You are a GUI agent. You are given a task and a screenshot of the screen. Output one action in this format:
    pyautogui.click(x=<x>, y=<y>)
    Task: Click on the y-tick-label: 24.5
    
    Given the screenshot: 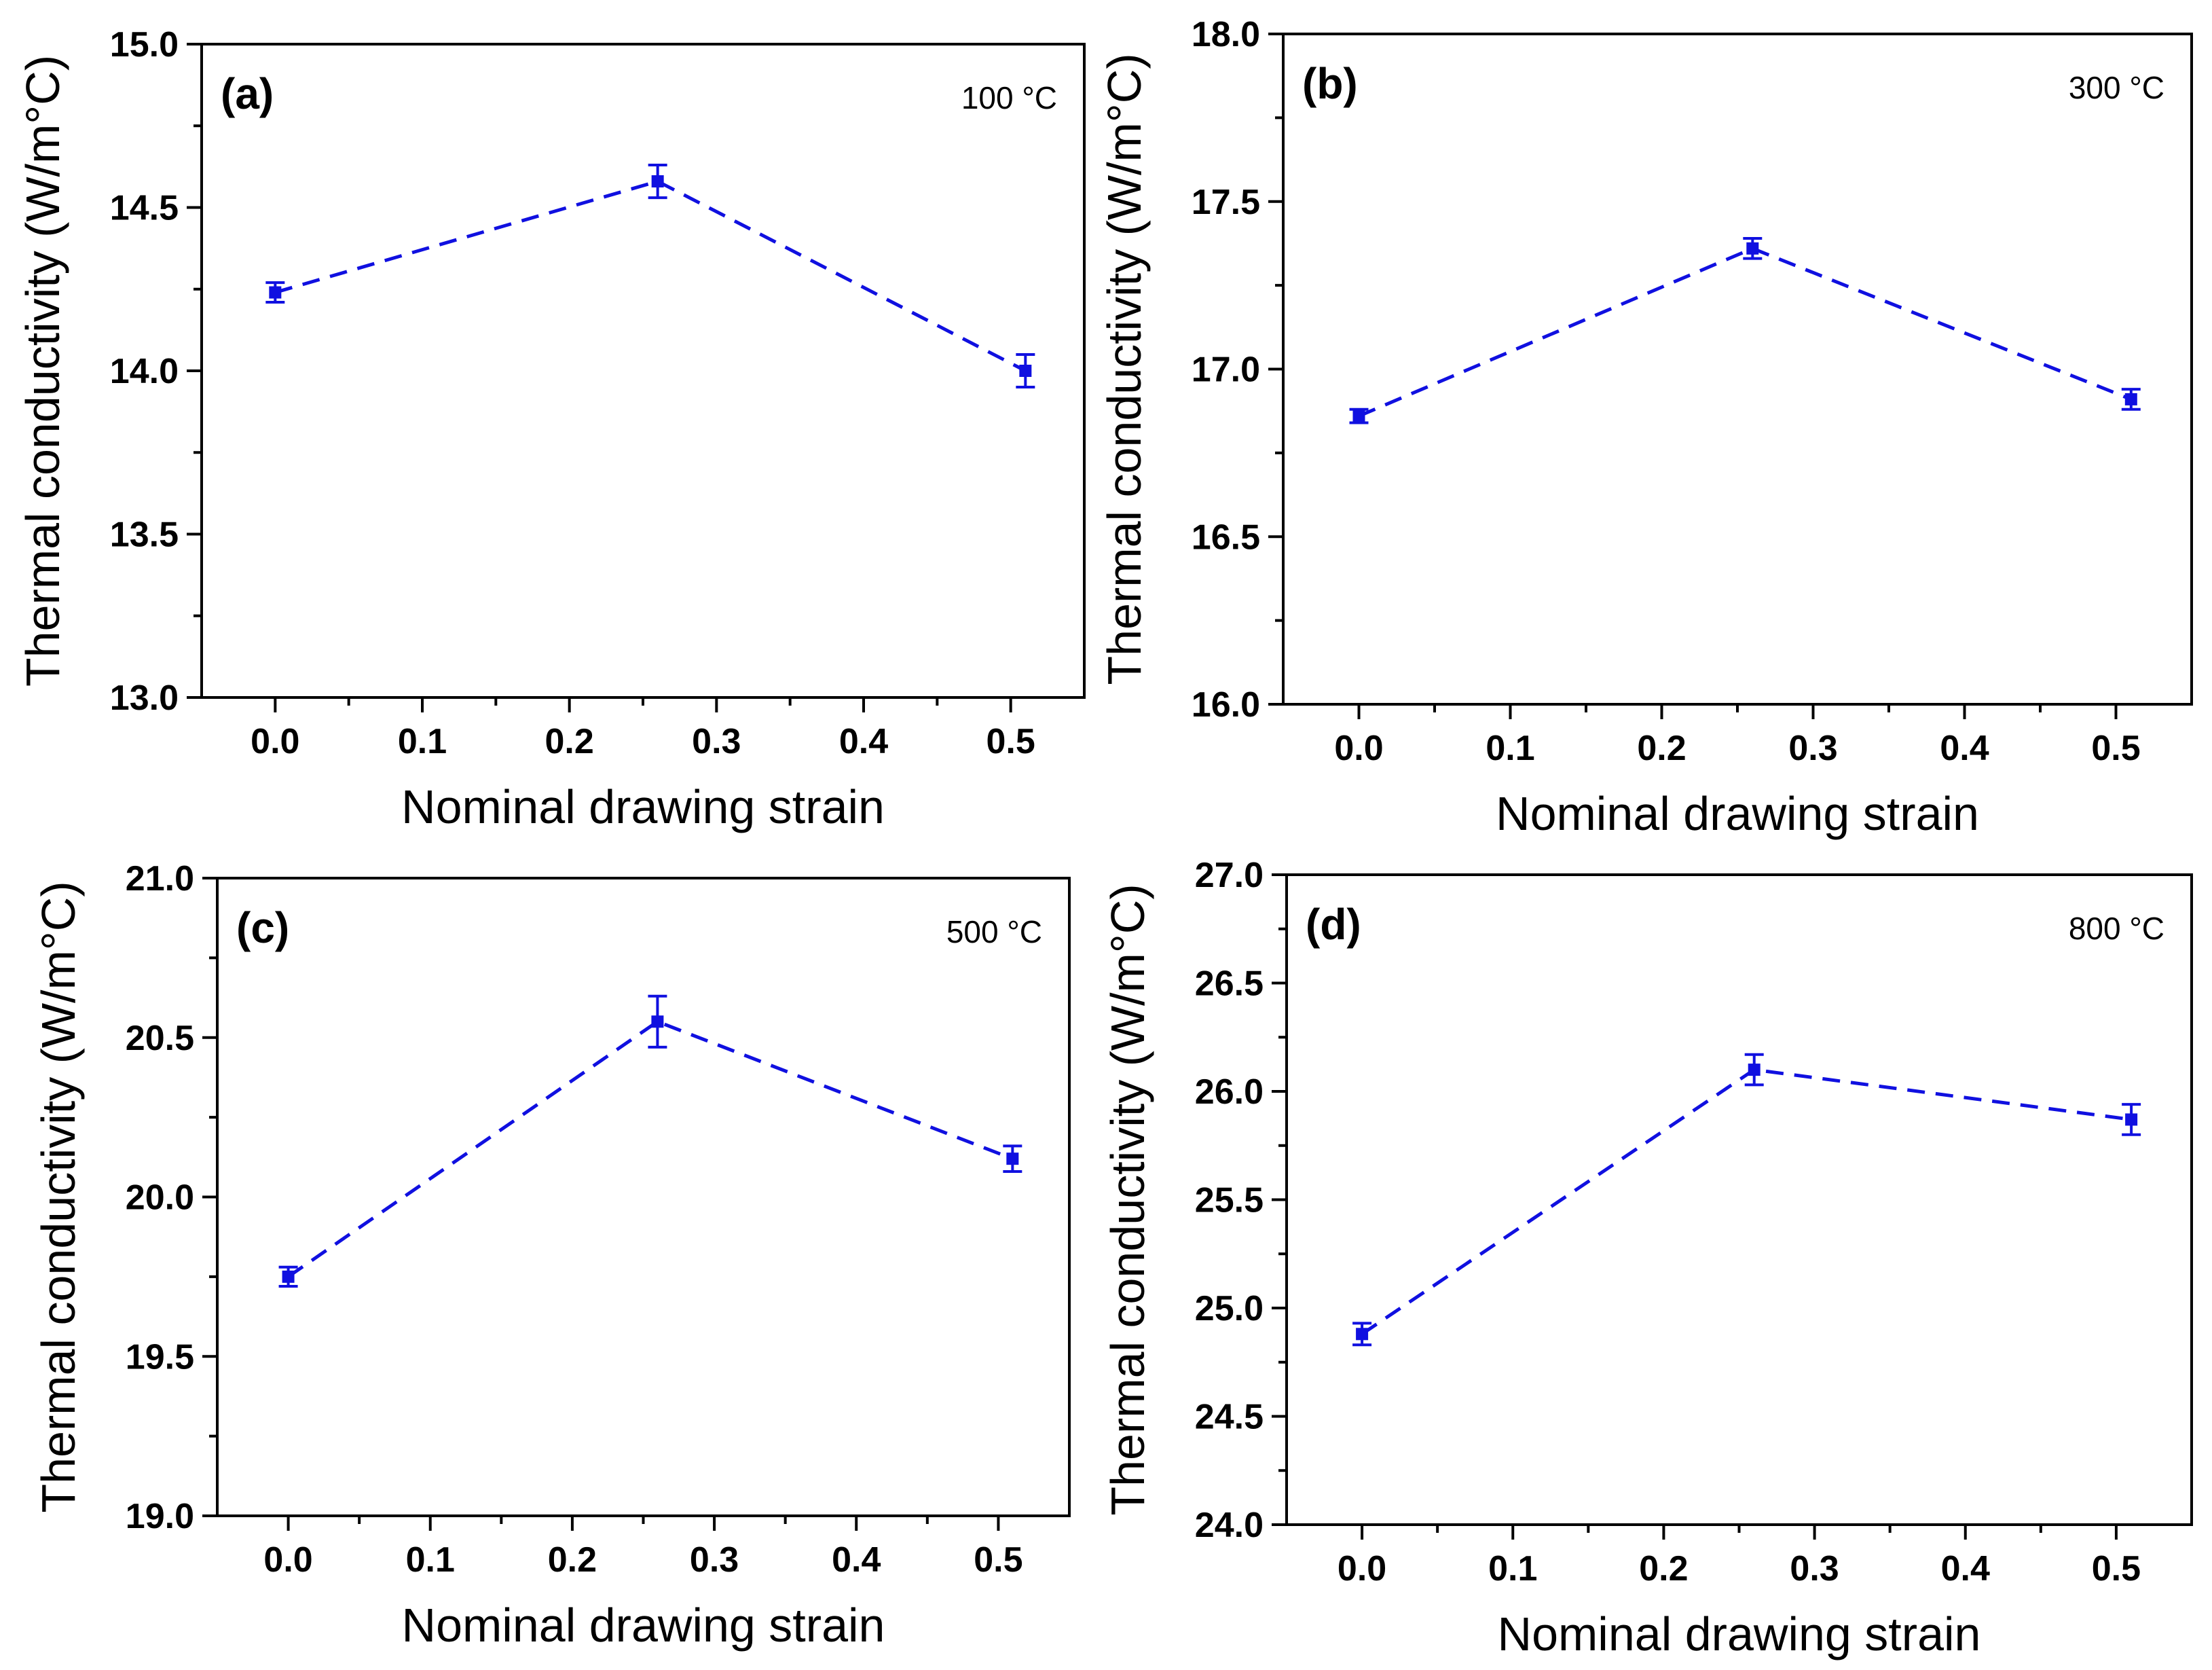 What is the action you would take?
    pyautogui.click(x=1229, y=1417)
    